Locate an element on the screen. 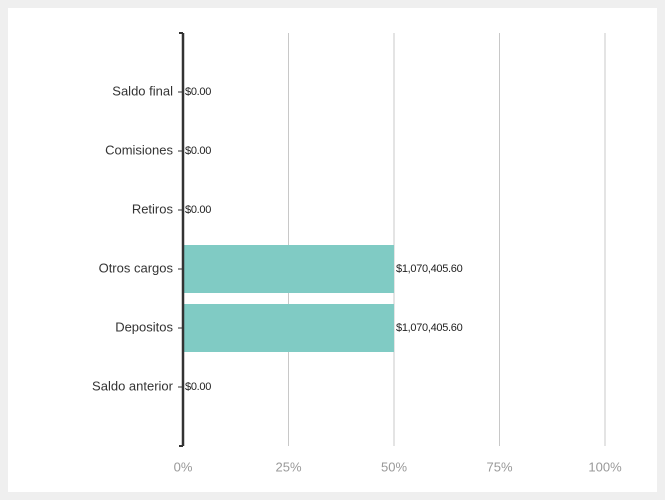 Image resolution: width=665 pixels, height=500 pixels. y-tick-label: Saldo anterior is located at coordinates (133, 385).